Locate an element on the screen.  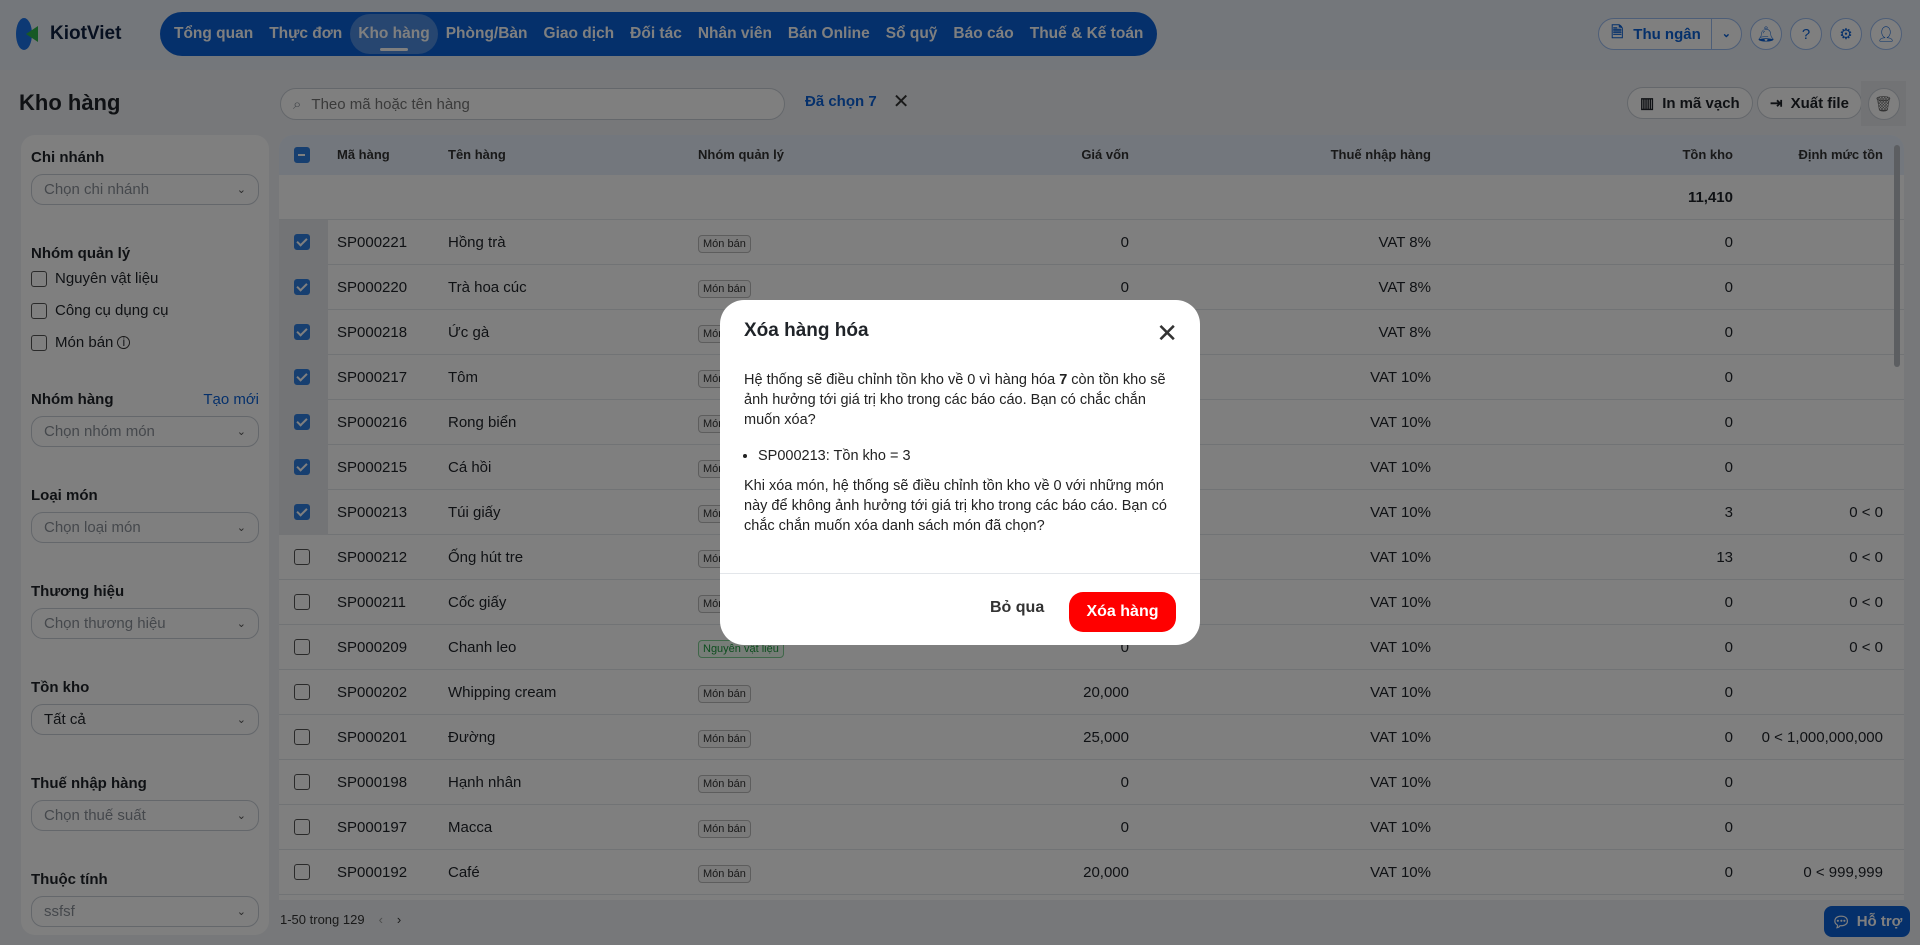
cancel-button: Bỏ qua is located at coordinates (1017, 607).